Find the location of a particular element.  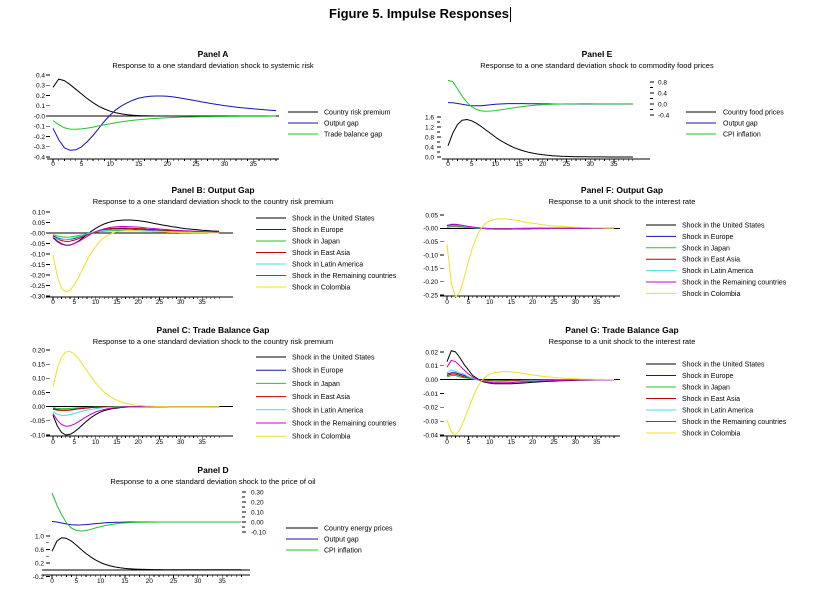

panel-B-legend-label: Shock in the United States is located at coordinates (333, 219).